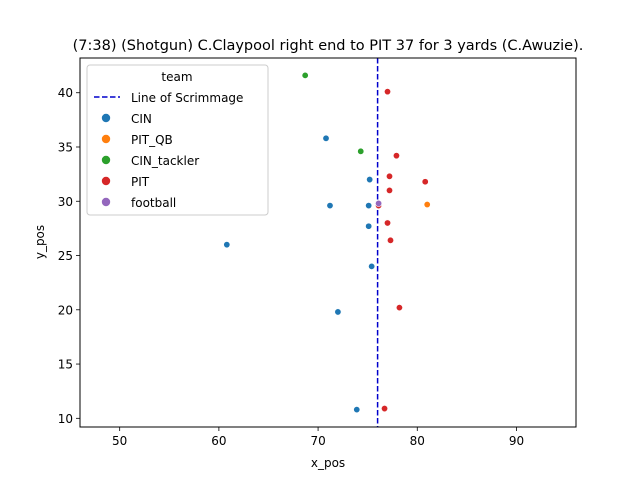 The width and height of the screenshot is (640, 480). Describe the element at coordinates (65, 310) in the screenshot. I see `y-tick-label: 20` at that location.